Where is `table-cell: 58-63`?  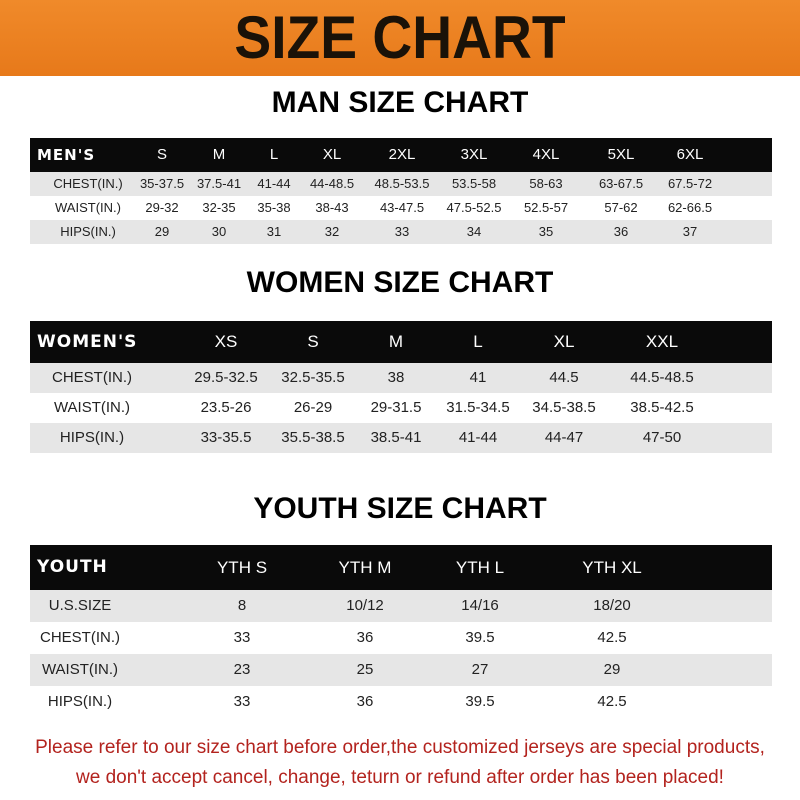 table-cell: 58-63 is located at coordinates (546, 183).